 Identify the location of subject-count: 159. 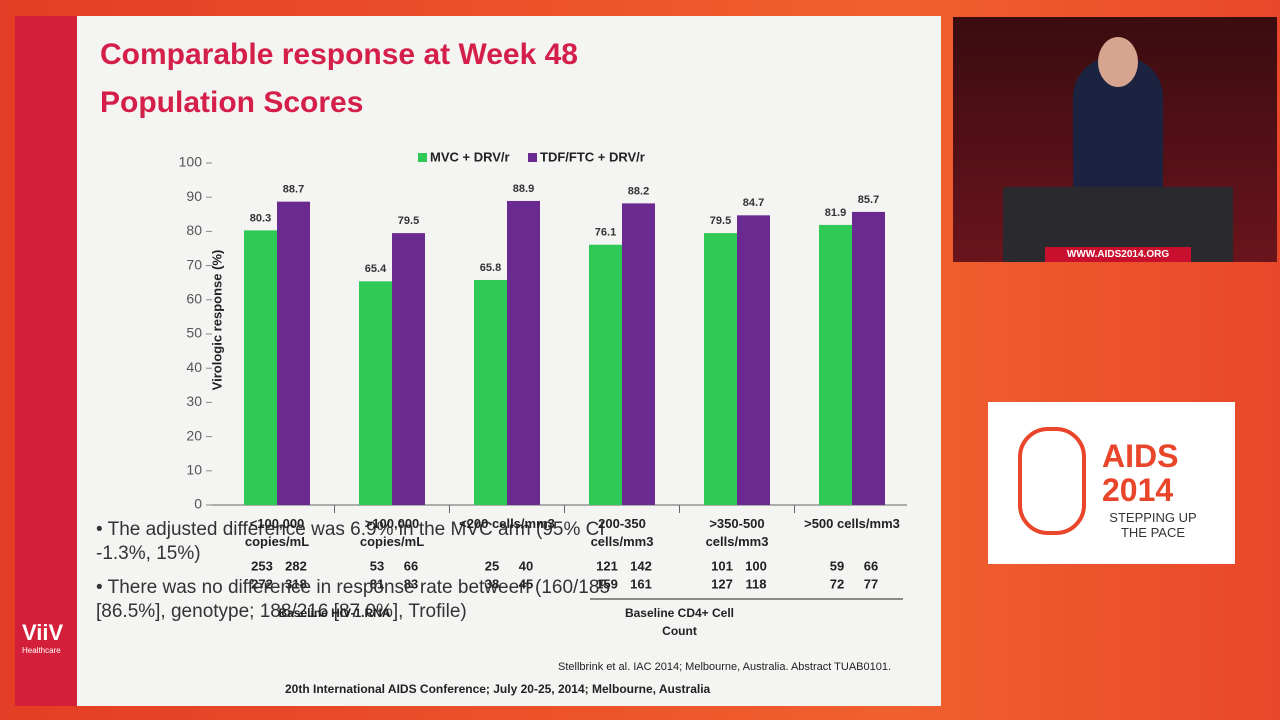
(607, 583).